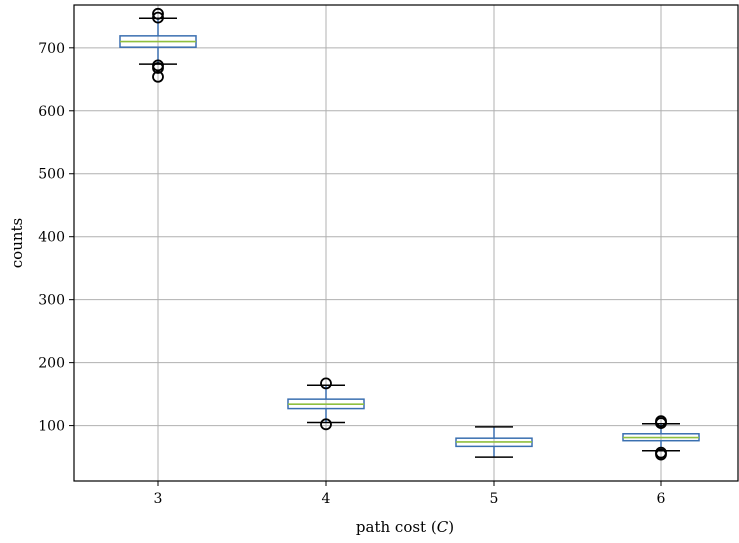 The image size is (739, 543). What do you see at coordinates (51, 427) in the screenshot?
I see `y-tick-label-100: 100` at bounding box center [51, 427].